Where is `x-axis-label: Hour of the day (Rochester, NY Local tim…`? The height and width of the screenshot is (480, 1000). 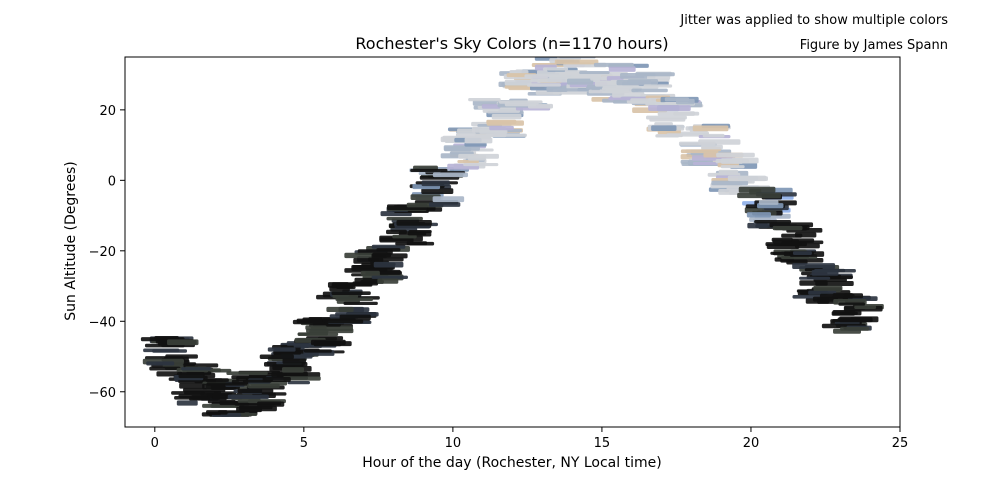
x-axis-label: Hour of the day (Rochester, NY Local tim… is located at coordinates (511, 463).